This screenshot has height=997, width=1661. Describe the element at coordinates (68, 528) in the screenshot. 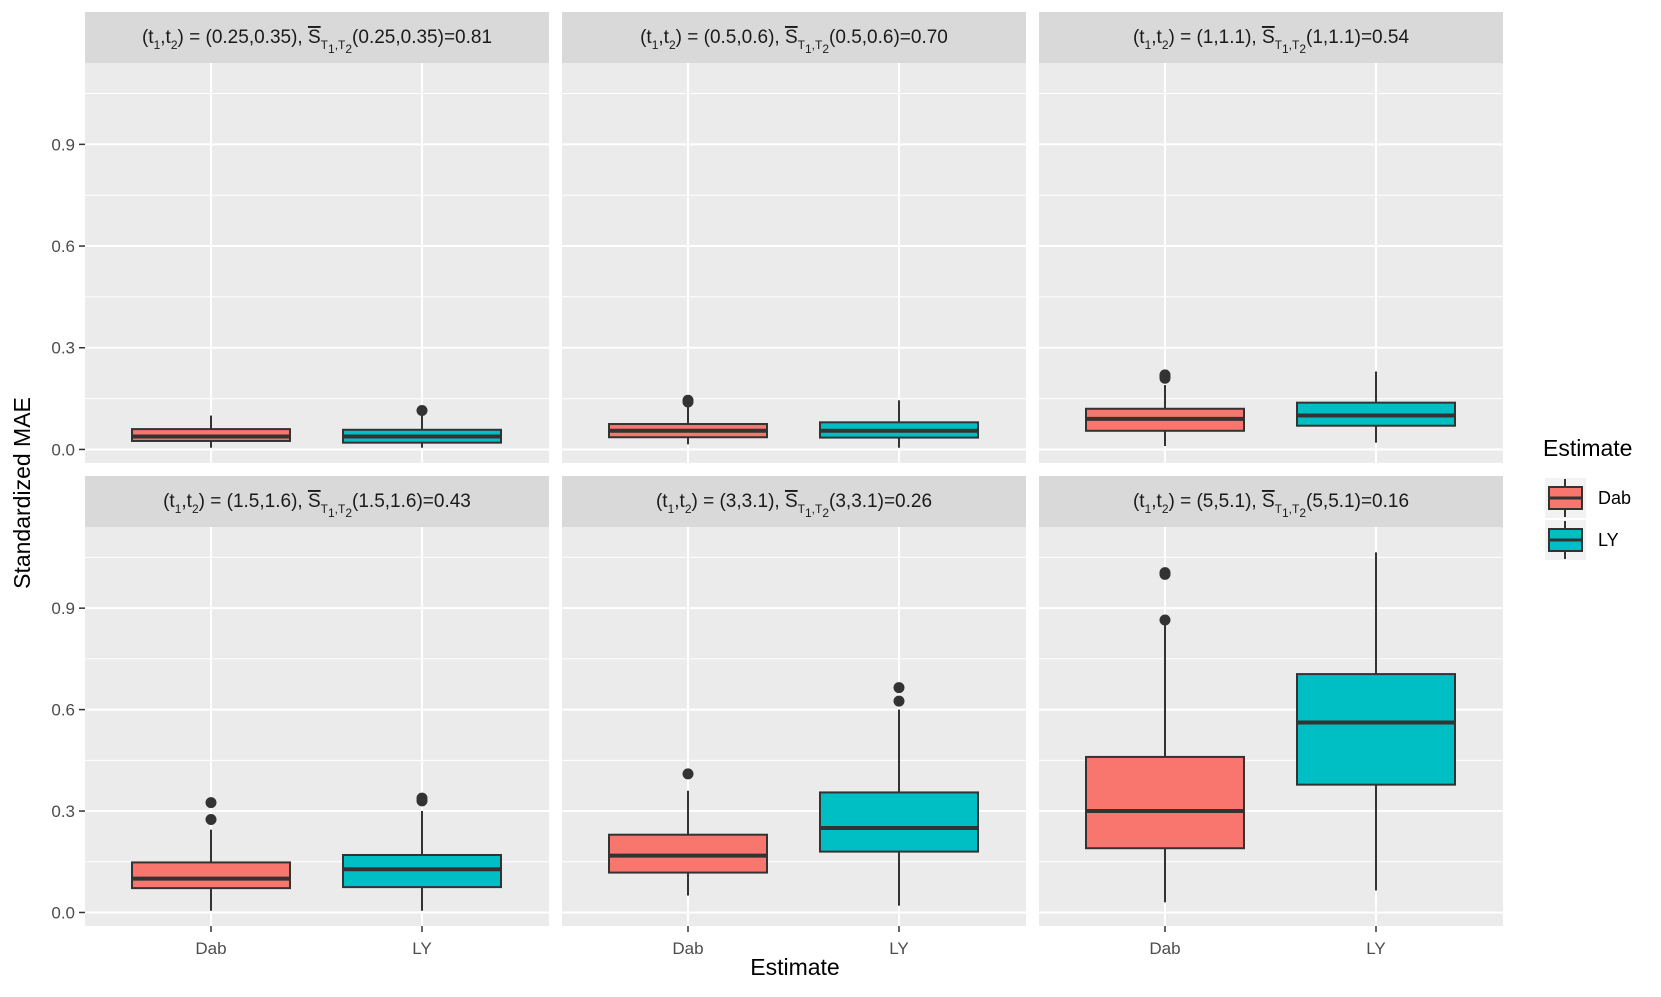

I see `y-axes: 0.0 0.3 0.6 0.9 0.0 0.3 0.6 0.9` at that location.